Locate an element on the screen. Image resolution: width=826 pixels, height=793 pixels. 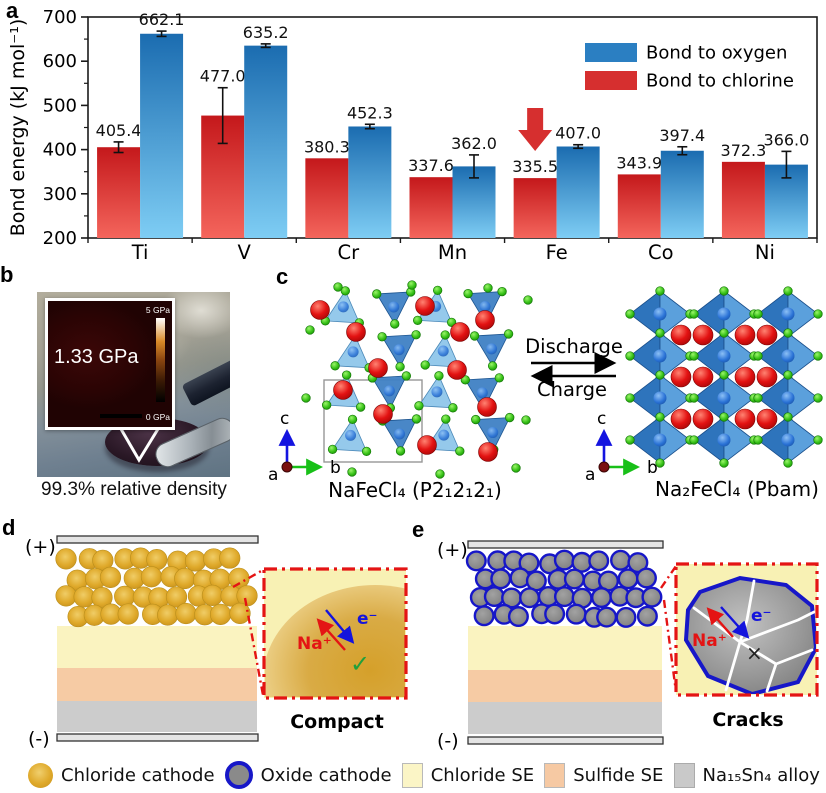
x-tick-label-Mn: Mn is located at coordinates (452, 252).